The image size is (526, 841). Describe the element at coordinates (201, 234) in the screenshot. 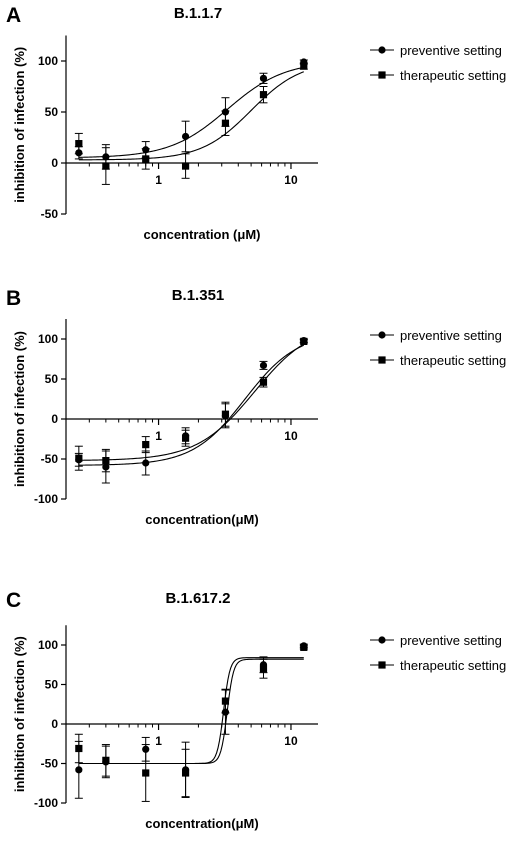

I see `x-axis-label: concentration (μM)` at that location.